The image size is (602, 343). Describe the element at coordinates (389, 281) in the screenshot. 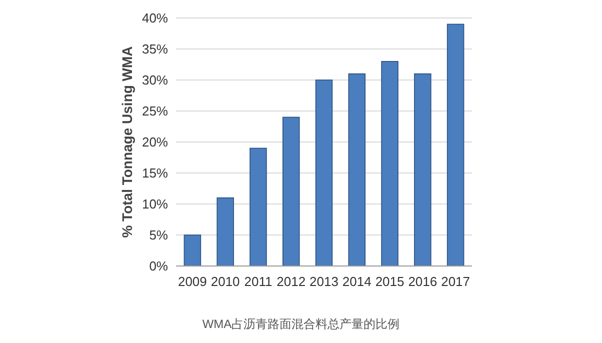

I see `x-tick-label: 2015` at that location.